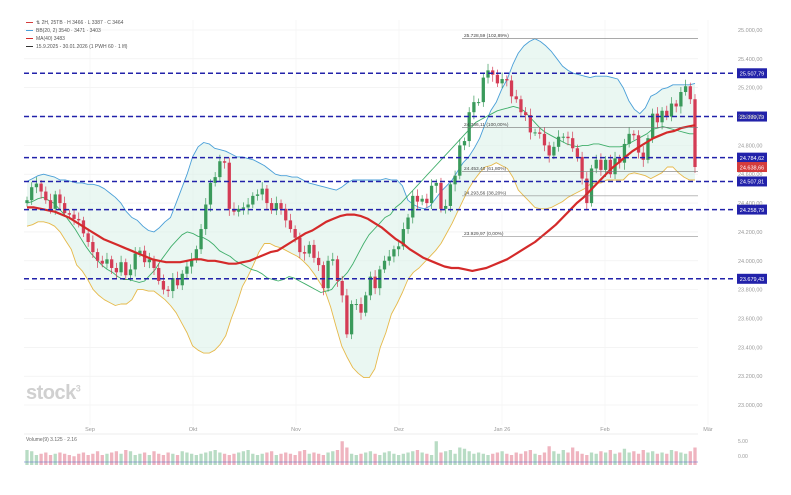 Image resolution: width=791 pixels, height=495 pixels. Describe the element at coordinates (708, 430) in the screenshot. I see `x-tick-label: Mär` at that location.